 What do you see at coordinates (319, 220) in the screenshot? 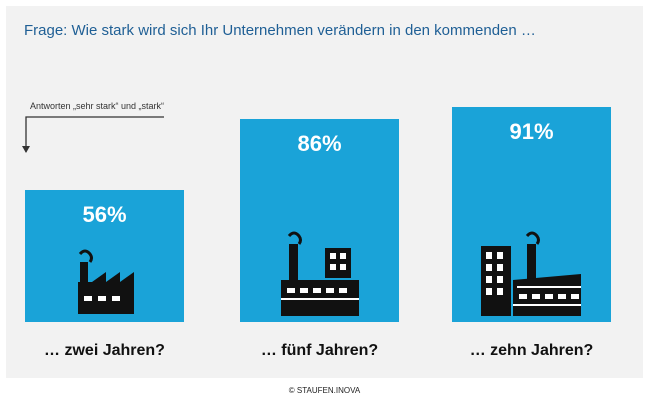
I see `bar-fuenf-jahren: 86%` at bounding box center [319, 220].